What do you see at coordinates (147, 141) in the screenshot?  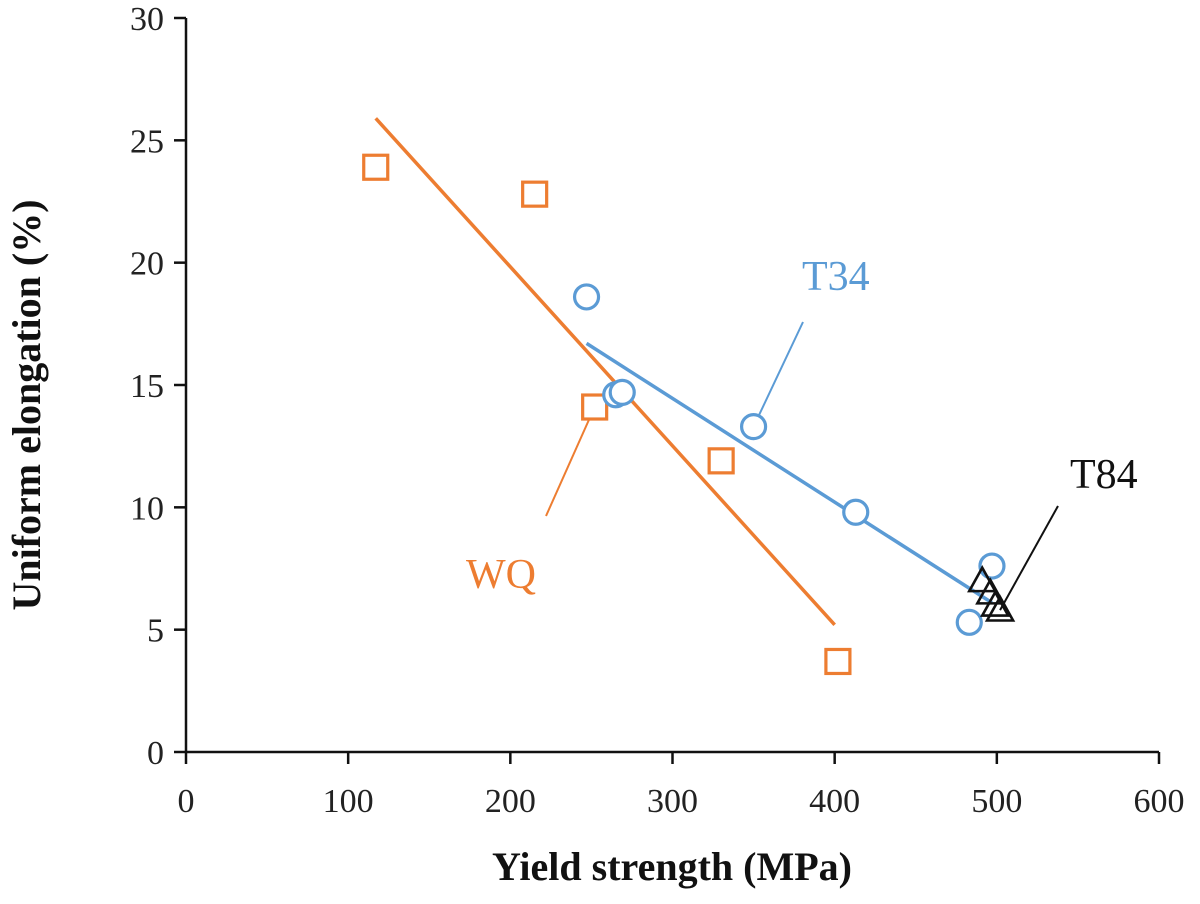 I see `y-tick-label: 25` at bounding box center [147, 141].